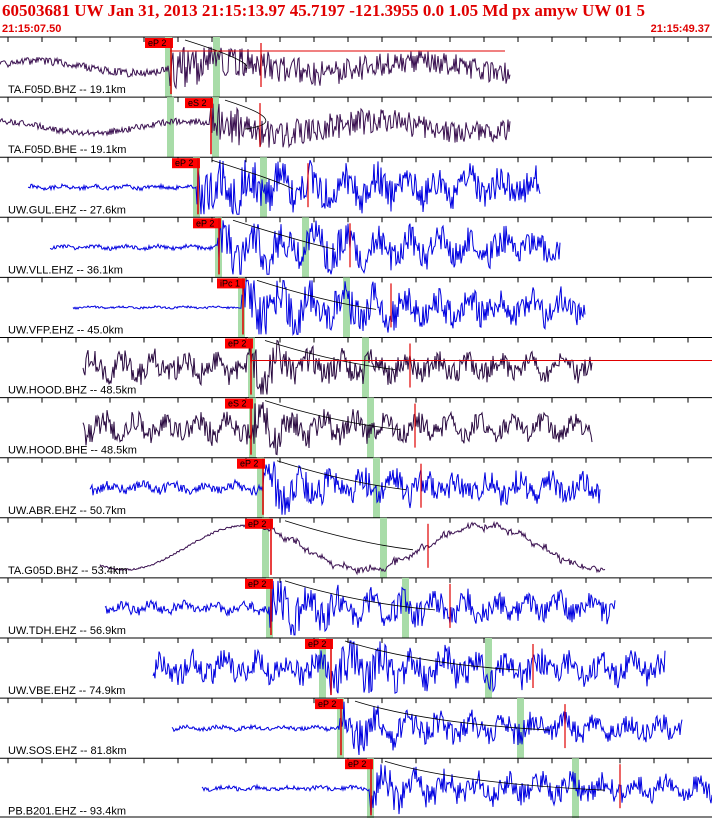  I want to click on trace-label: UW.VLL.EHZ -- 36.1km, so click(65, 270).